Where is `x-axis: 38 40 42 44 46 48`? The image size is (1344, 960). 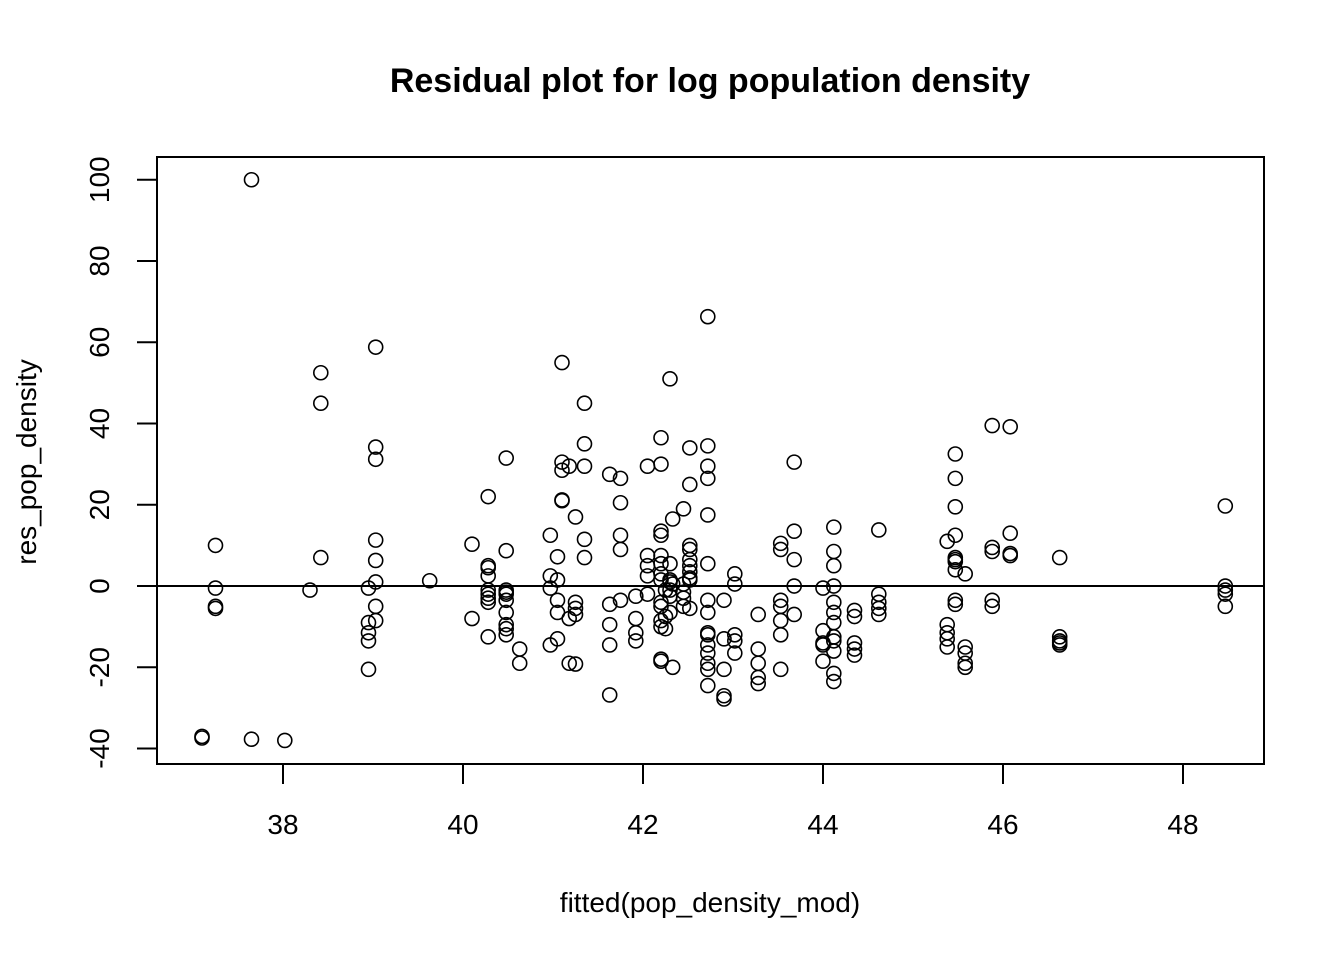 x-axis: 38 40 42 44 46 48 is located at coordinates (733, 801).